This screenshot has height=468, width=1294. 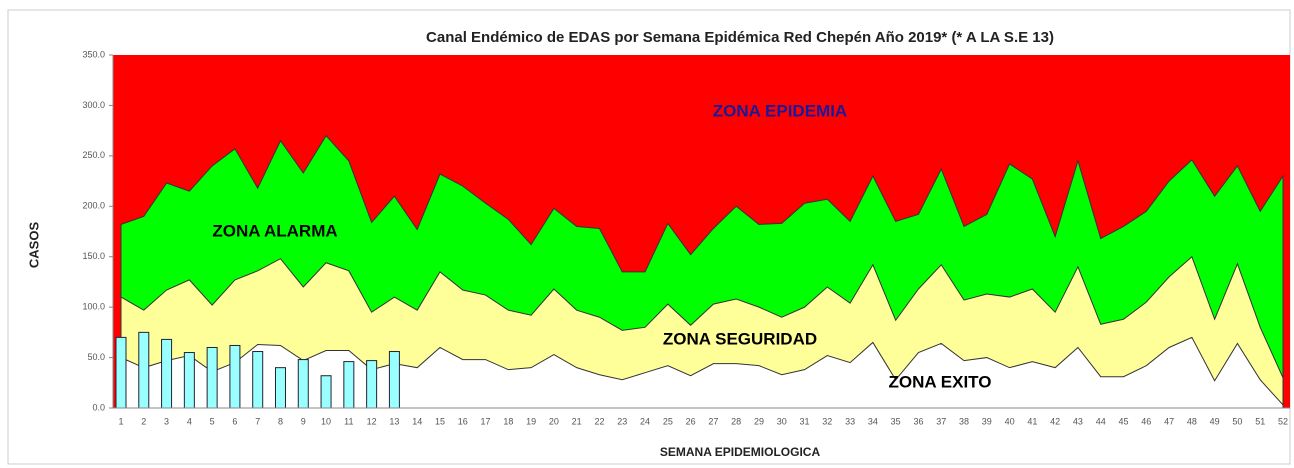 I want to click on x-tick-label: 9, so click(x=303, y=421).